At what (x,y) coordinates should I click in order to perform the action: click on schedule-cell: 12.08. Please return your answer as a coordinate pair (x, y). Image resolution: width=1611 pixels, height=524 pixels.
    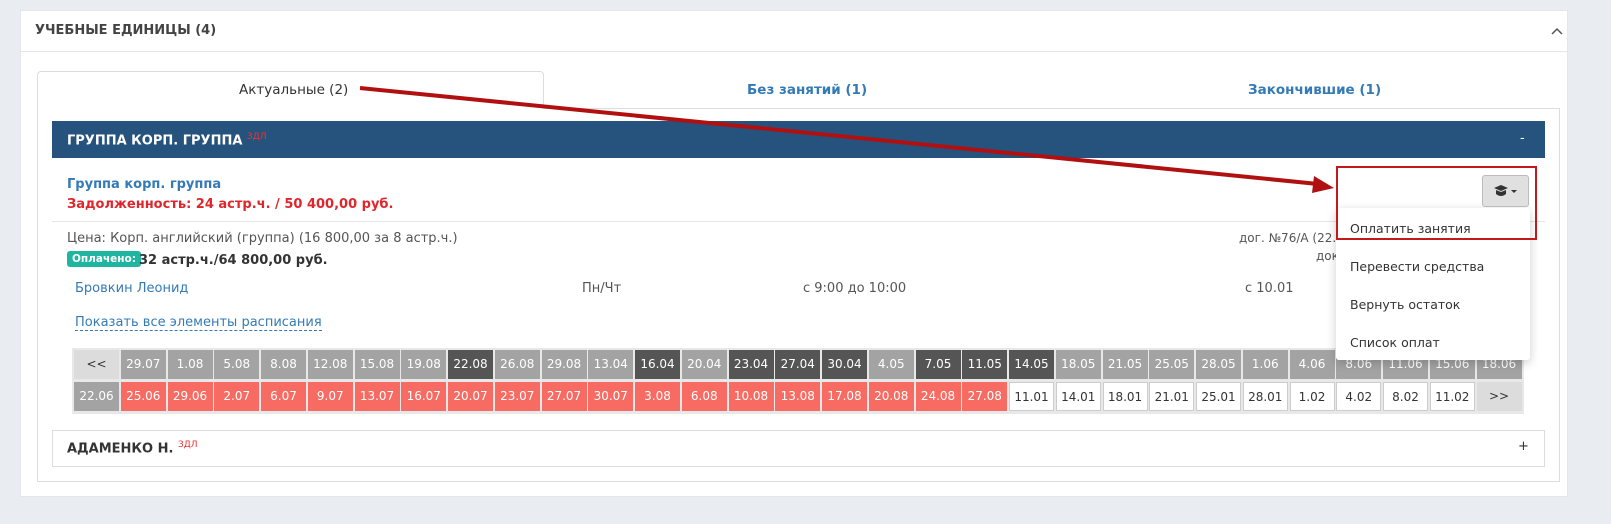
    Looking at the image, I should click on (330, 364).